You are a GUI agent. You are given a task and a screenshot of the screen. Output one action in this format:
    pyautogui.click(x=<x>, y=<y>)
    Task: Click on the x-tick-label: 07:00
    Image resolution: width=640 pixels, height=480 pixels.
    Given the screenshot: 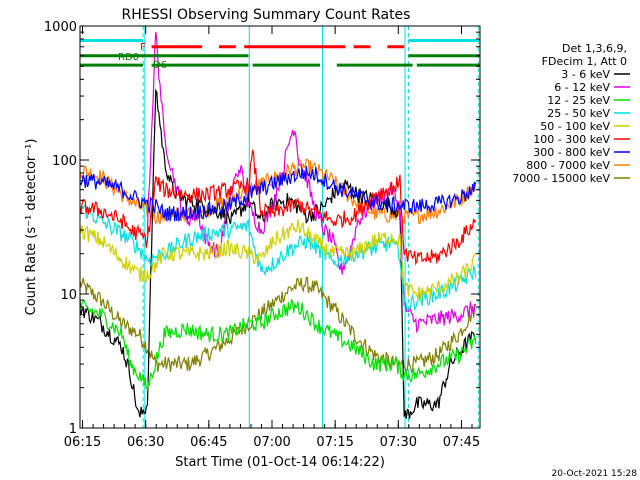 What is the action you would take?
    pyautogui.click(x=271, y=442)
    